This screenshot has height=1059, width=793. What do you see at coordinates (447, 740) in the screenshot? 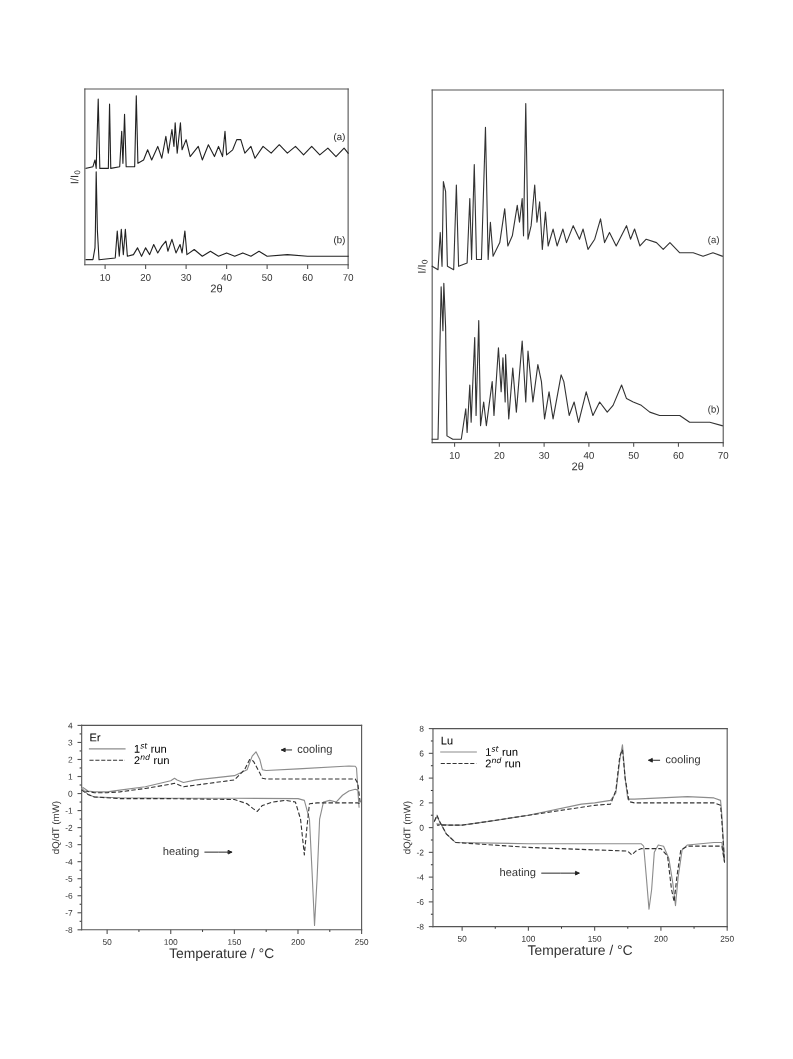
I see `legend-title: Lu` at bounding box center [447, 740].